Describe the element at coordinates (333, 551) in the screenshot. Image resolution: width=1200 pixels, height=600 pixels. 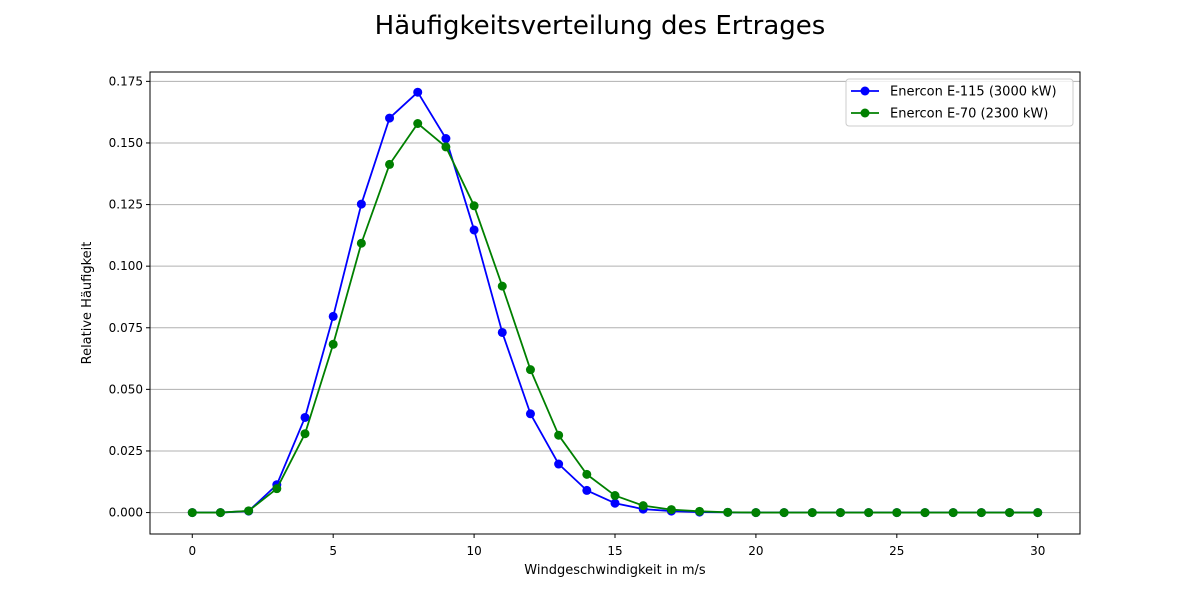
I see `x-tick-label: 5` at that location.